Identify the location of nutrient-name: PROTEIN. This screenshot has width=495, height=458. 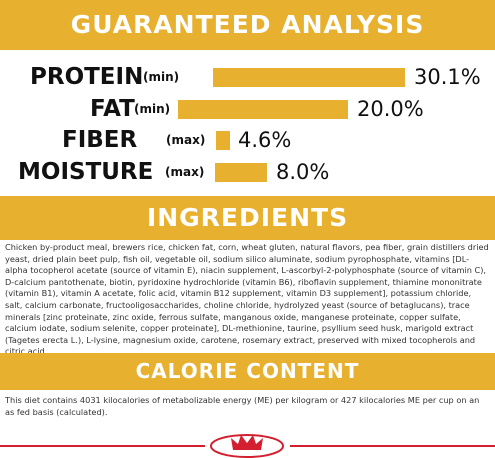
(87, 77).